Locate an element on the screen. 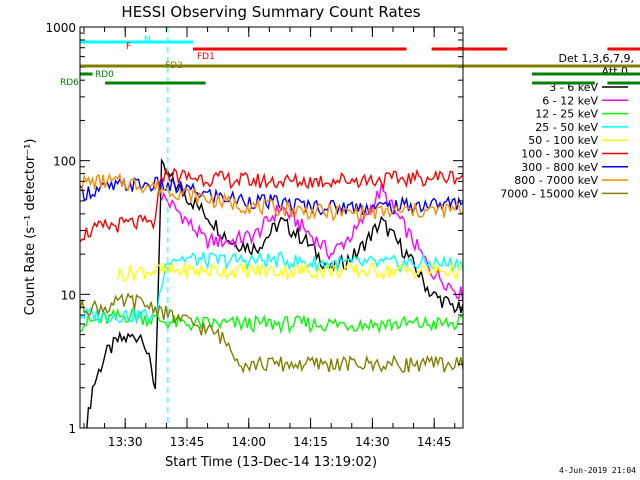  legend-header-line-1: Det 1,3,6,7,9, is located at coordinates (596, 58).